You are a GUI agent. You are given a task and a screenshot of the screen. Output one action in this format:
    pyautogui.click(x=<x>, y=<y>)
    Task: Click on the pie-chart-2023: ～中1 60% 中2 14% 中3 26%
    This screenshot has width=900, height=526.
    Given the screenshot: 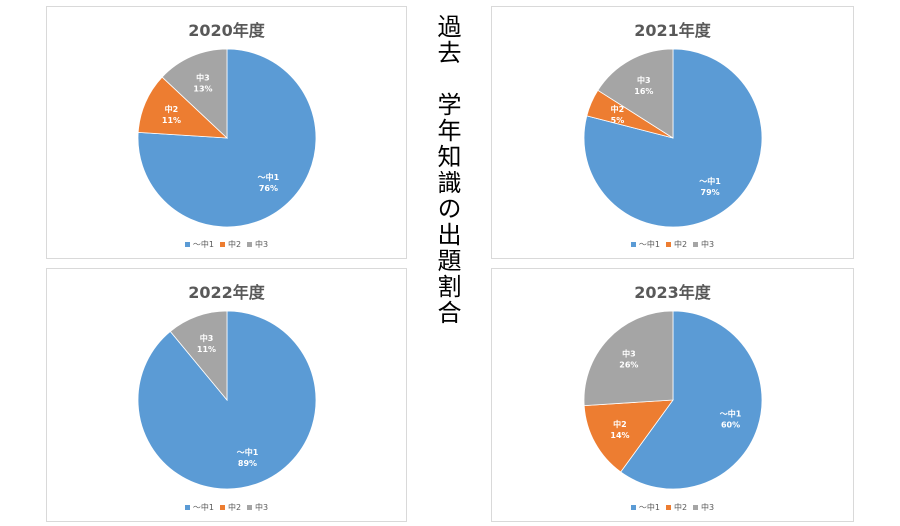 What is the action you would take?
    pyautogui.click(x=673, y=400)
    